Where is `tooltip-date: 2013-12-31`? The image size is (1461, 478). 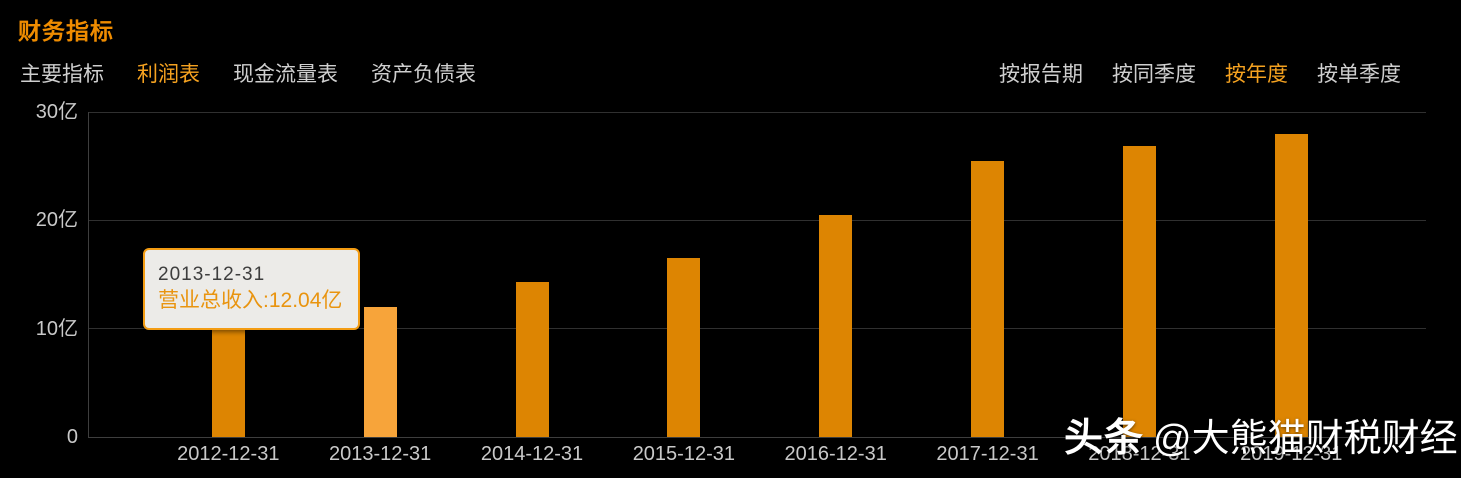 tooltip-date: 2013-12-31 is located at coordinates (212, 274).